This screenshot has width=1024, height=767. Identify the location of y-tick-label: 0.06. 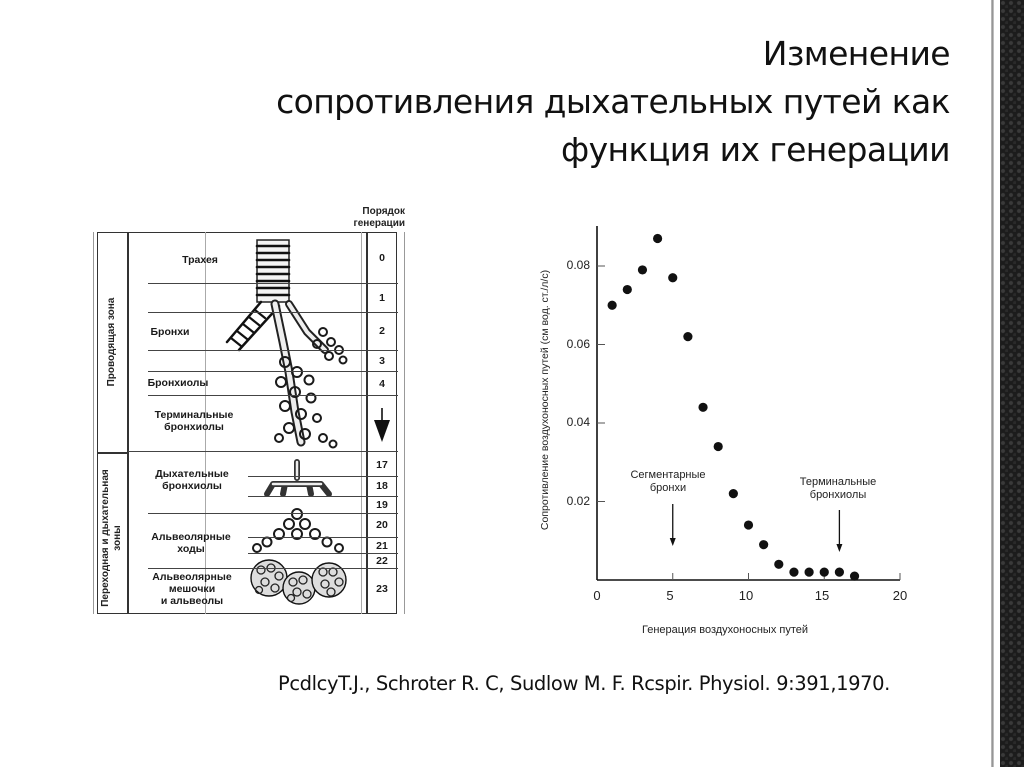
(578, 344).